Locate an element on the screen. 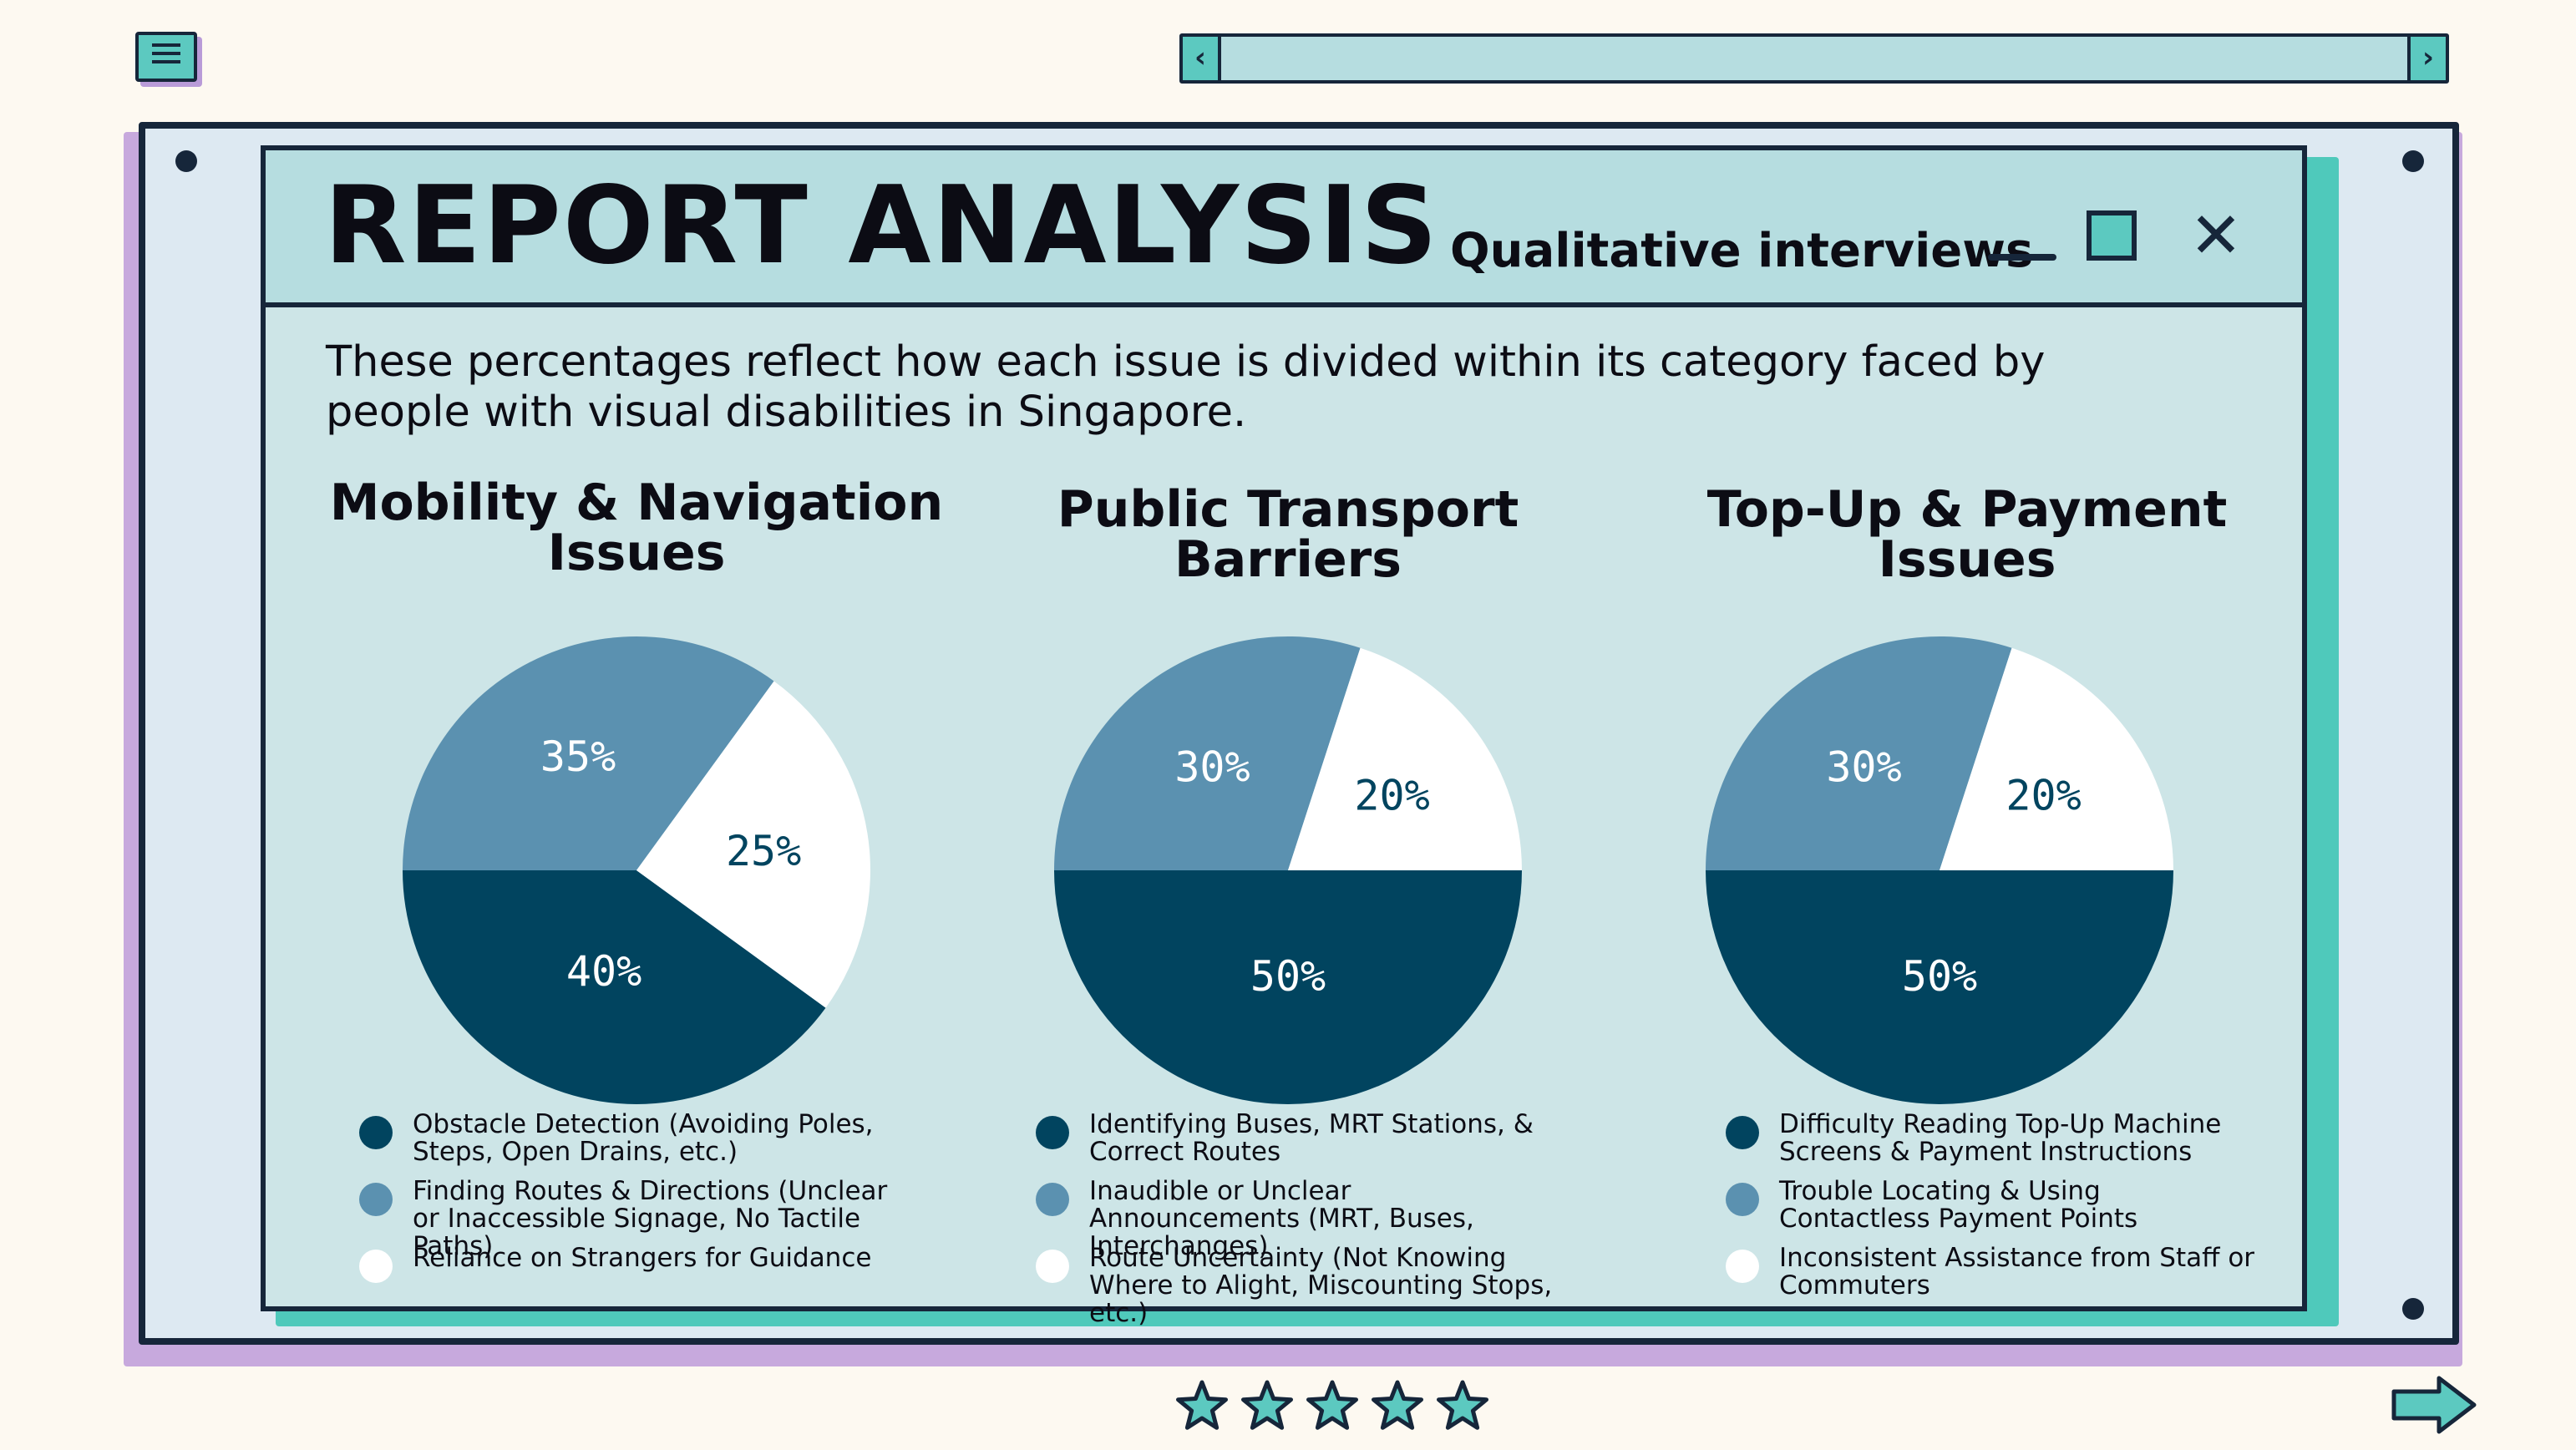 This screenshot has width=2576, height=1450. horizontal-scrollbar: ‹ › is located at coordinates (1814, 59).